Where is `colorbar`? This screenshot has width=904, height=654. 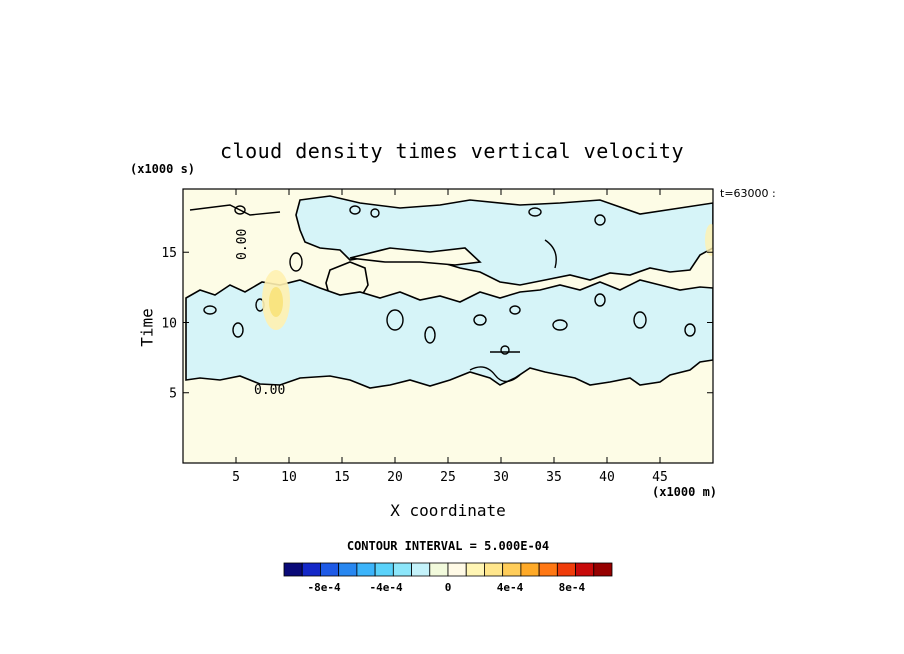 colorbar is located at coordinates (448, 569).